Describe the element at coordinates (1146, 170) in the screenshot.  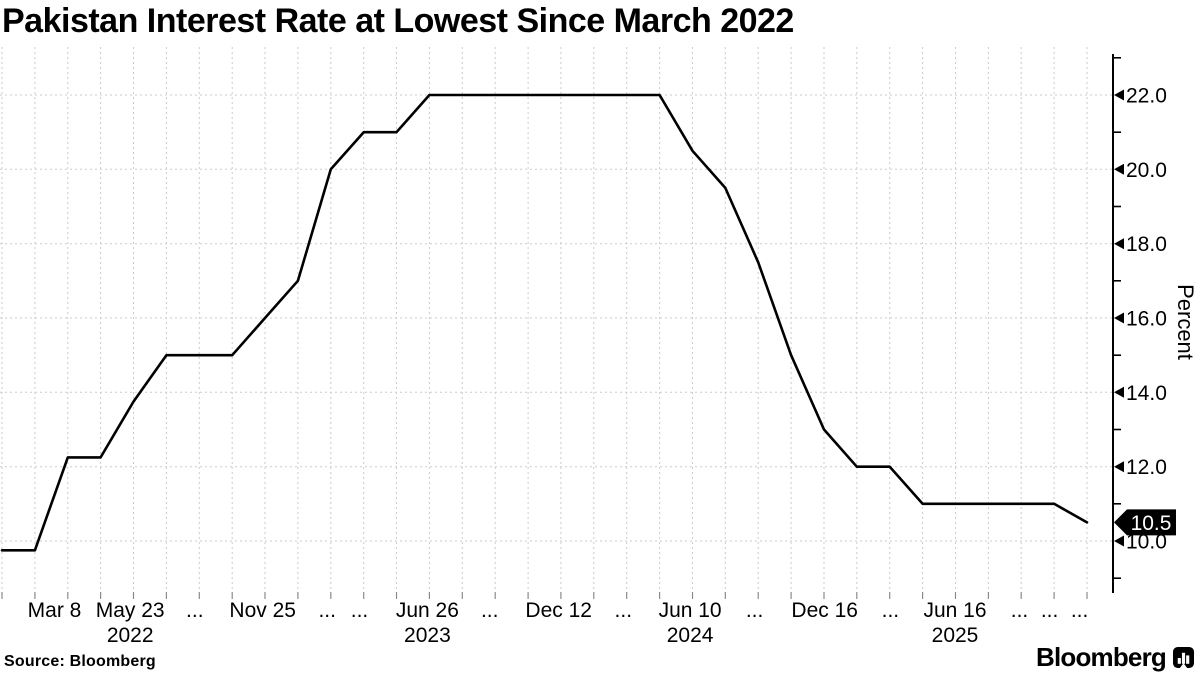
I see `y-tick-label: 20.0` at that location.